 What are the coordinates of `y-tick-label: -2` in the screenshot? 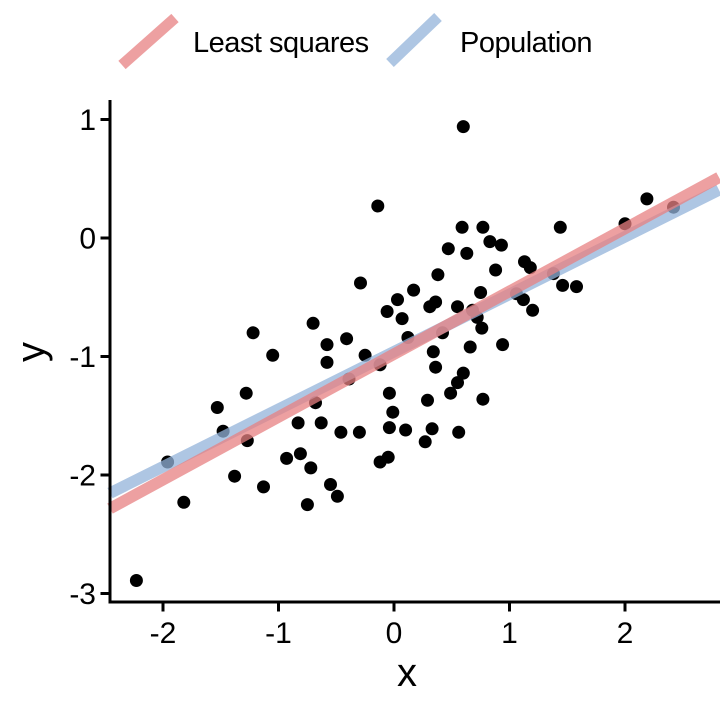 It's located at (82, 476).